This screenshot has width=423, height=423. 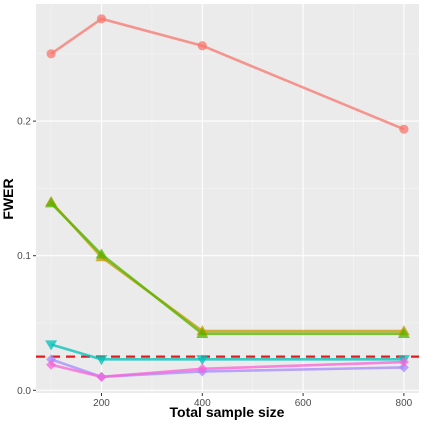 I want to click on y-axis-ticks: 0.0 0.1 0.2, so click(x=26, y=257).